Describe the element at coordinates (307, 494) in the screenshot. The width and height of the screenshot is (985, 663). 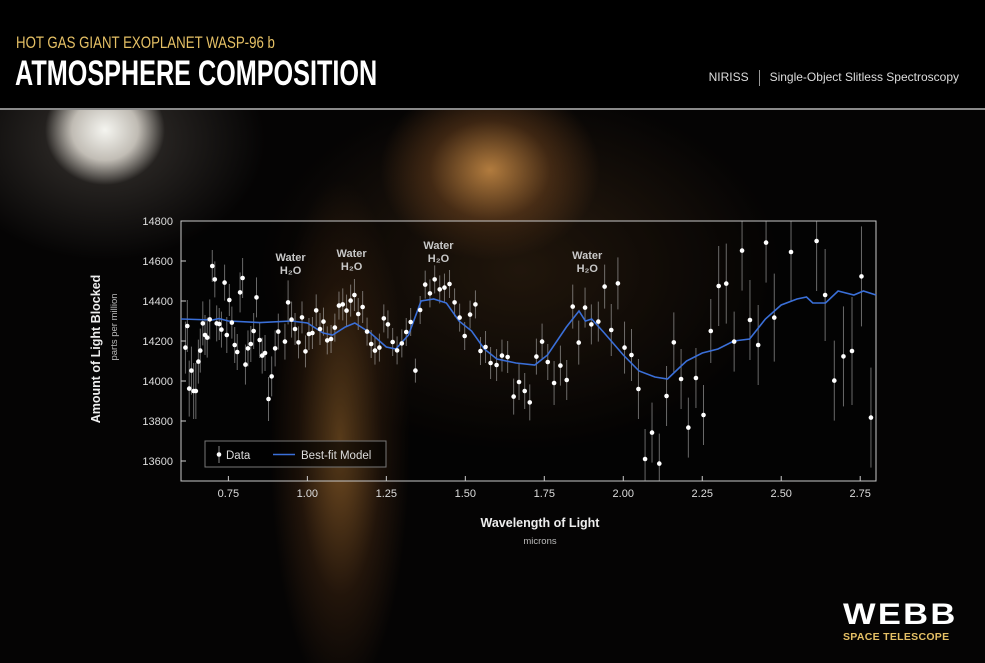
I see `x-tick-label: 1.00` at that location.